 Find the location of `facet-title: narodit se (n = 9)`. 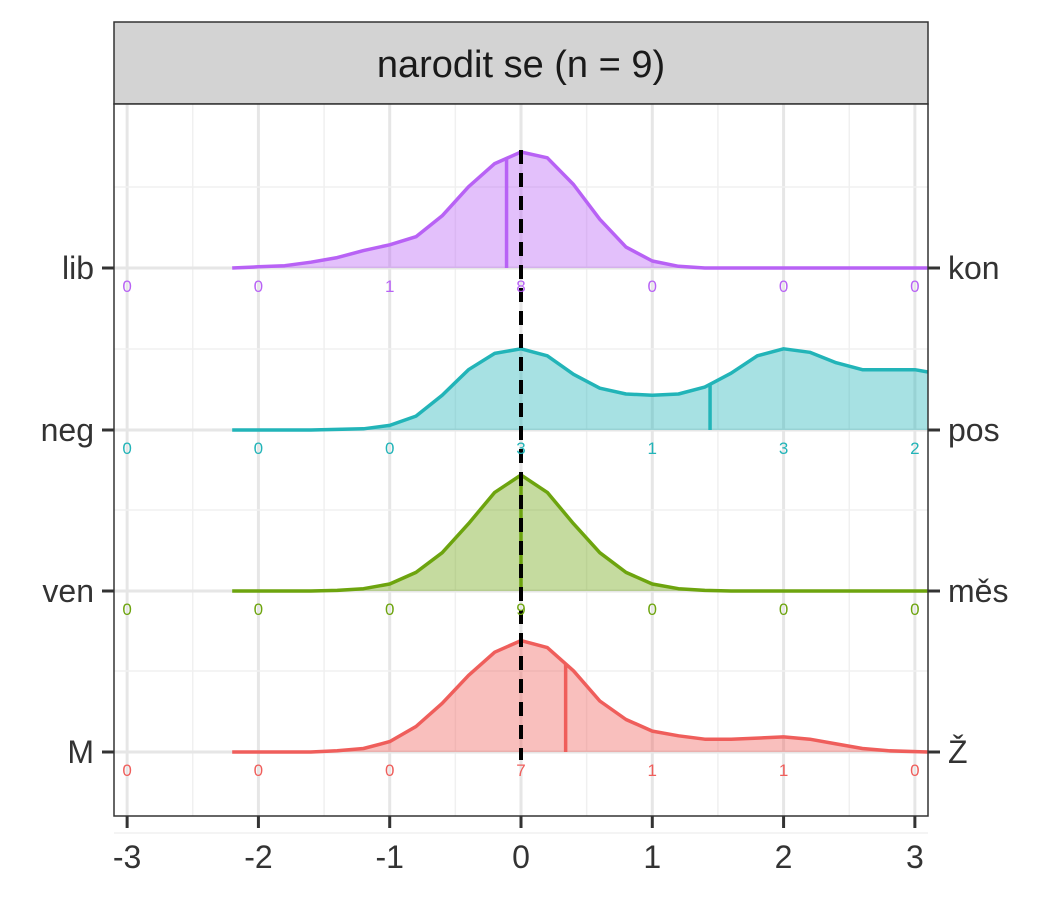

facet-title: narodit se (n = 9) is located at coordinates (521, 65).